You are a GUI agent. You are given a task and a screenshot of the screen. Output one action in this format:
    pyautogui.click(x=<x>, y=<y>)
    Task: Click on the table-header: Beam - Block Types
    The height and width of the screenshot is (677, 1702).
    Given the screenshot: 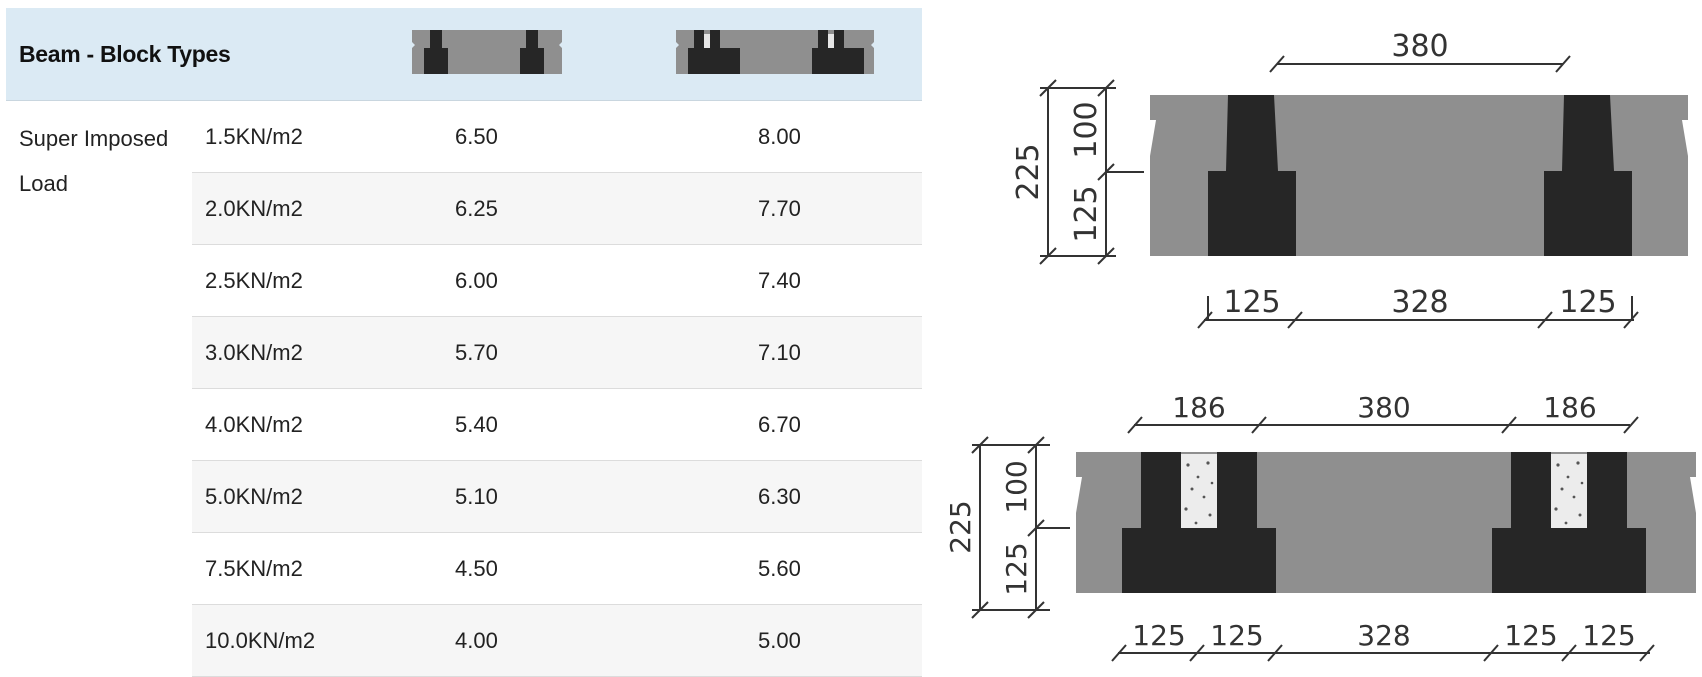 What is the action you would take?
    pyautogui.click(x=464, y=54)
    